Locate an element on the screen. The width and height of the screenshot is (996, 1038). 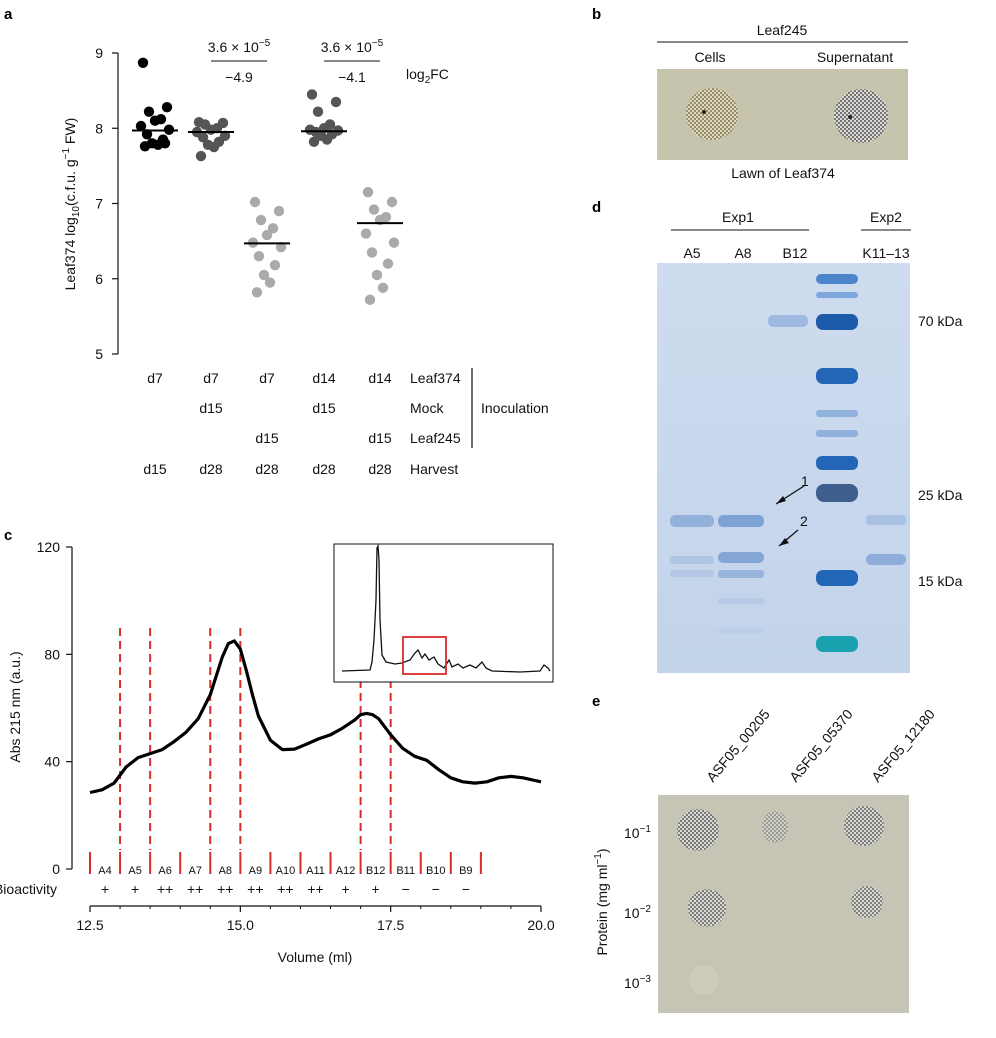
table-row-label: Leaf245 is located at coordinates (435, 438).